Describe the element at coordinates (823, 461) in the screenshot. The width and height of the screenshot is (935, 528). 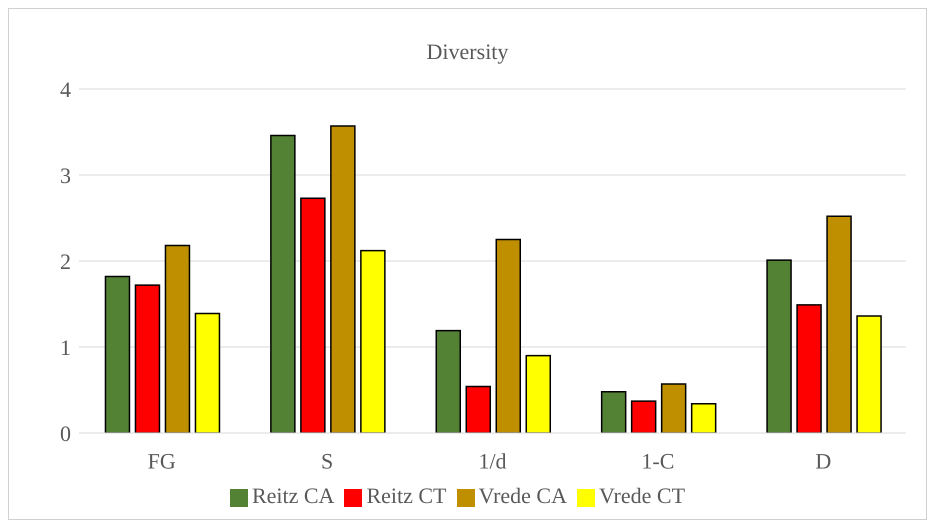
I see `x-tick-label: D` at that location.